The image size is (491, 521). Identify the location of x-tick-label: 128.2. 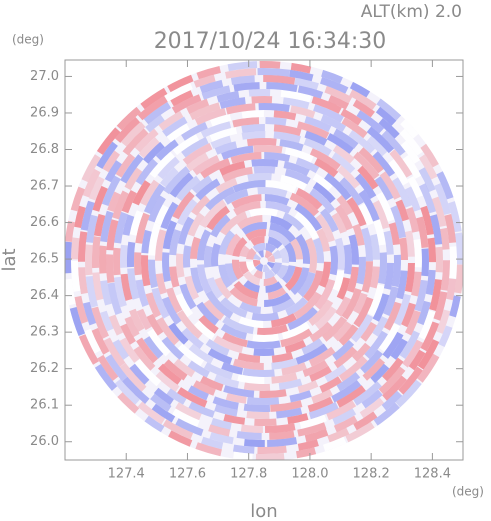
(371, 474).